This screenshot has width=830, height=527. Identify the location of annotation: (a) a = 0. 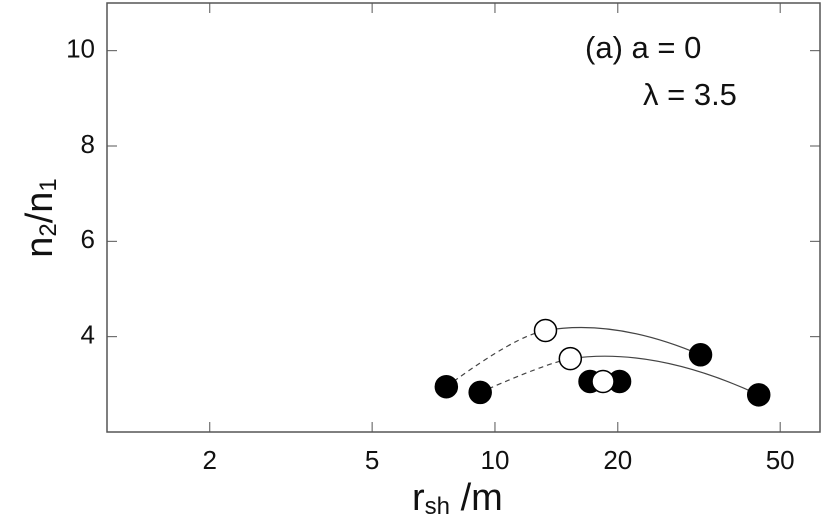
(643, 47).